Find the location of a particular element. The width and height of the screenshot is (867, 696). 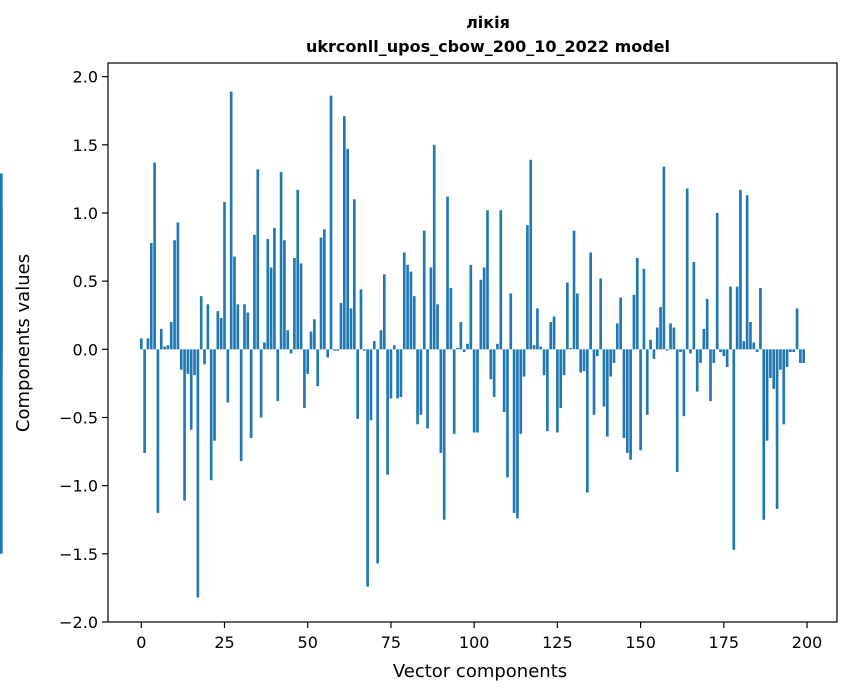

x-tick-label: 100 is located at coordinates (474, 642).